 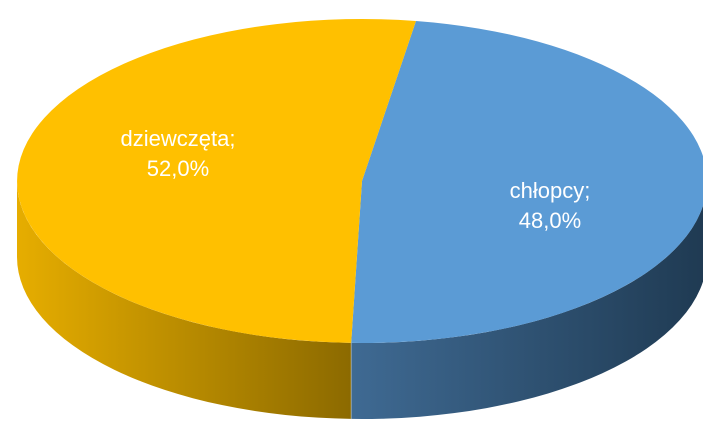 I want to click on slice-label-dziewczeta: dziewczęta; 52,0%, so click(x=178, y=153).